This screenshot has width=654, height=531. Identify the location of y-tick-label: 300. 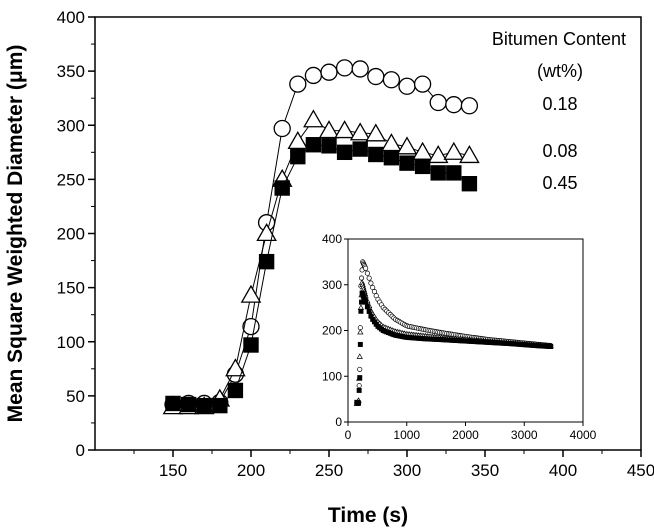
(71, 125).